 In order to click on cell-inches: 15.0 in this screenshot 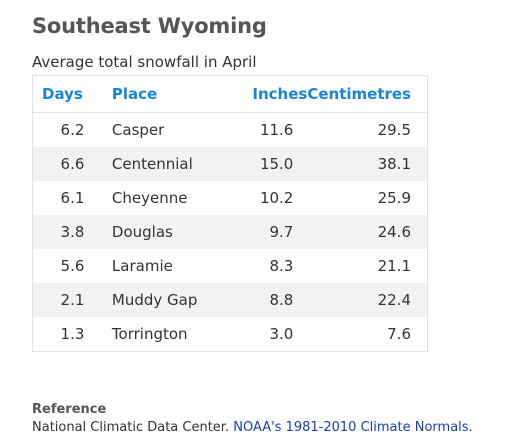, I will do `click(262, 164)`.